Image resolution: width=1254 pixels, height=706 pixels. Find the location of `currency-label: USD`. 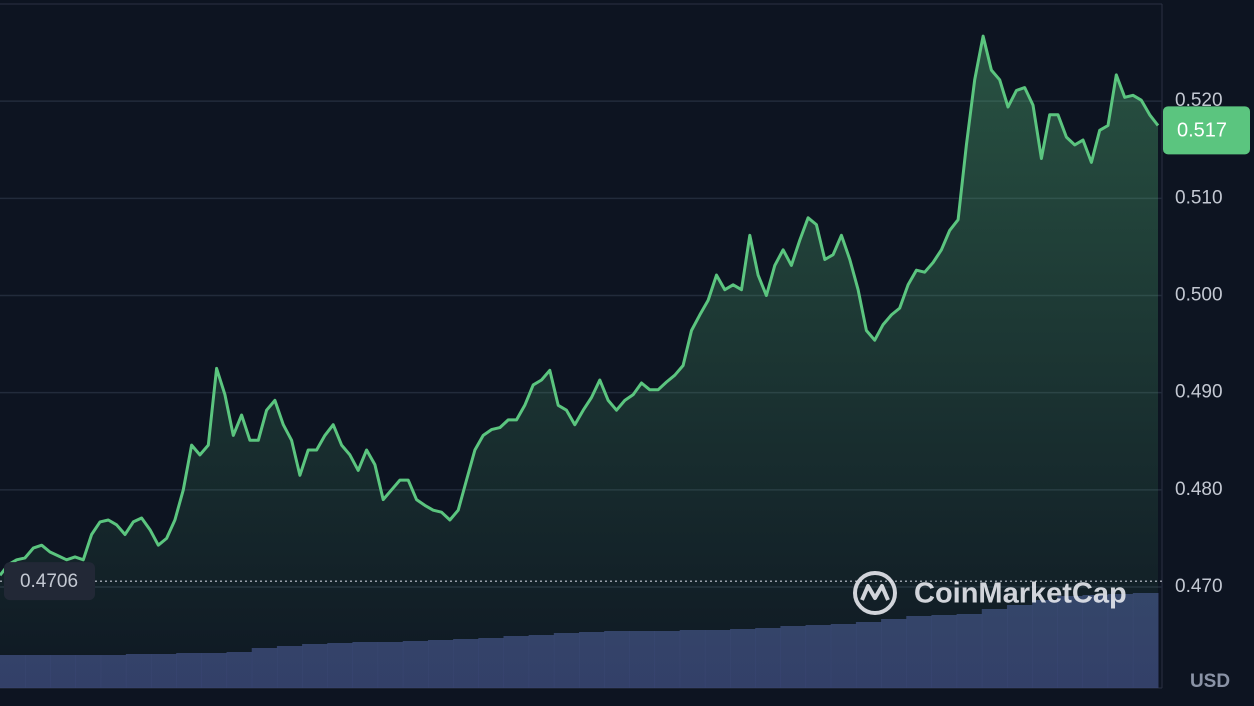

currency-label: USD is located at coordinates (1210, 681).